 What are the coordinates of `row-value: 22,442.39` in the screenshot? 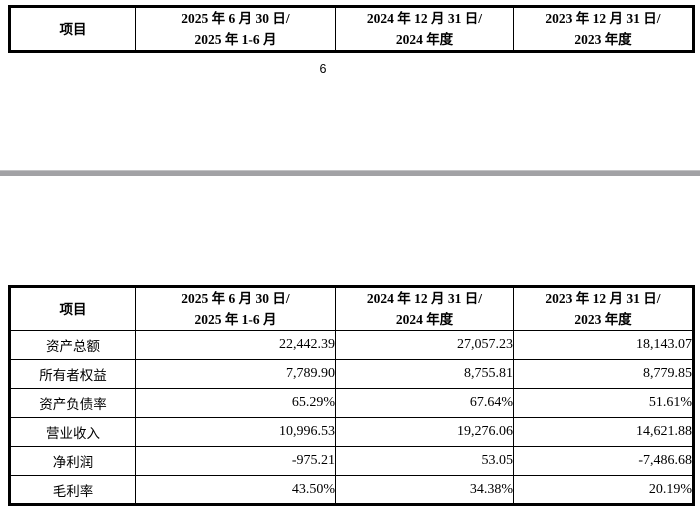 It's located at (235, 345).